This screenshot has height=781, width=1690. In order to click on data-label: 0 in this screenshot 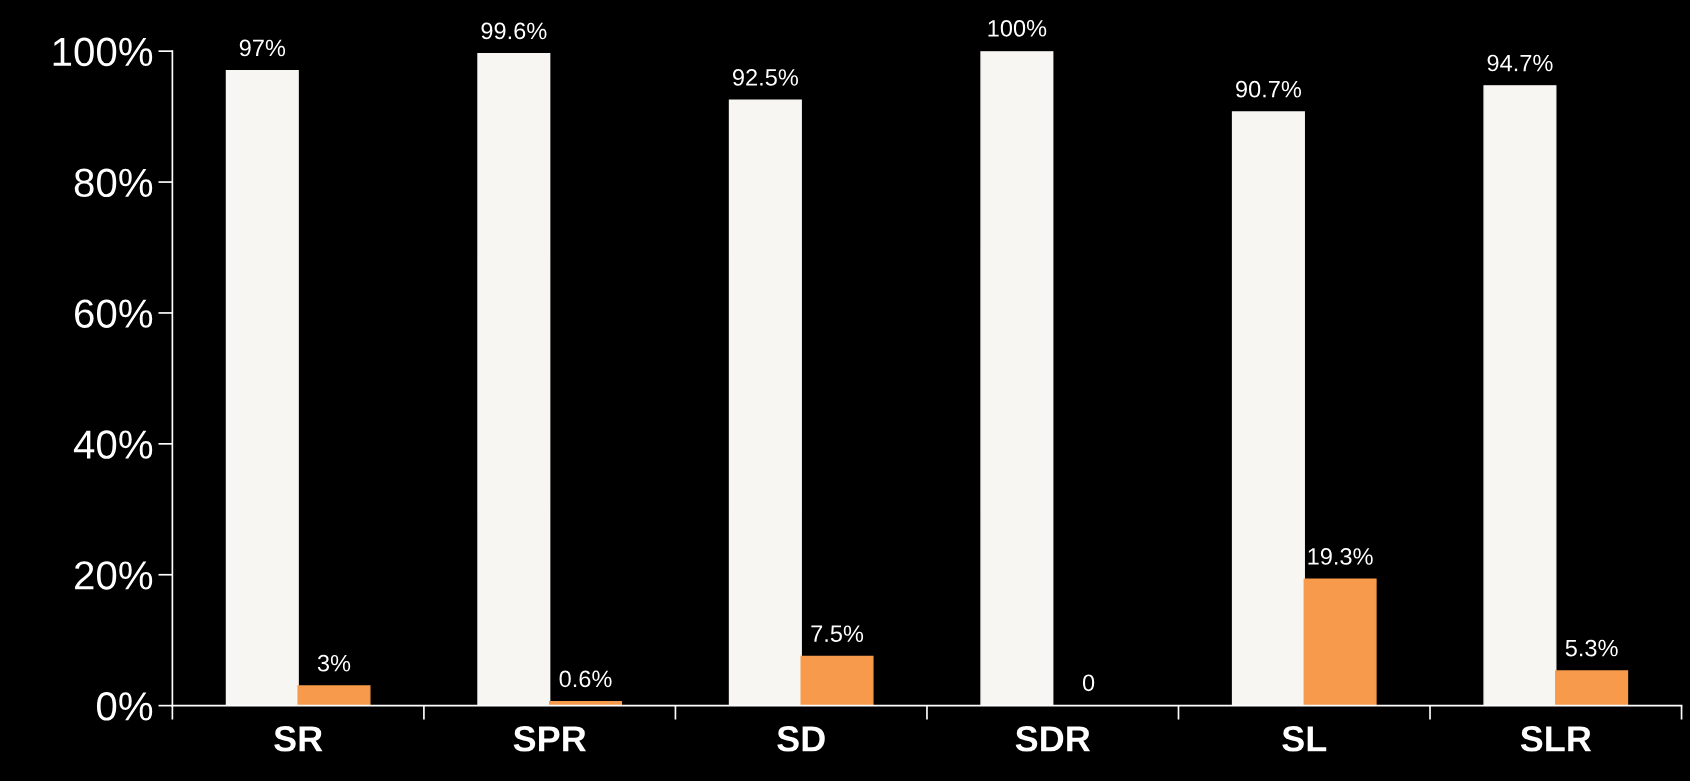, I will do `click(1088, 683)`.